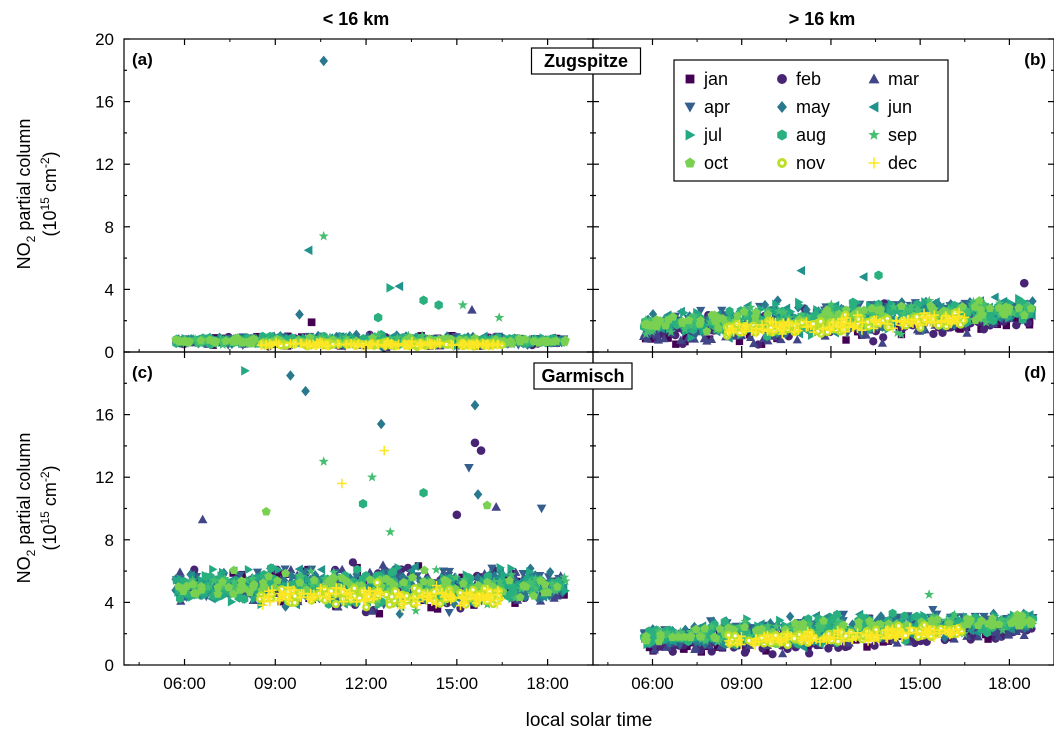 This screenshot has width=1054, height=743. Describe the element at coordinates (184, 683) in the screenshot. I see `x-tick-label: 06:00` at that location.